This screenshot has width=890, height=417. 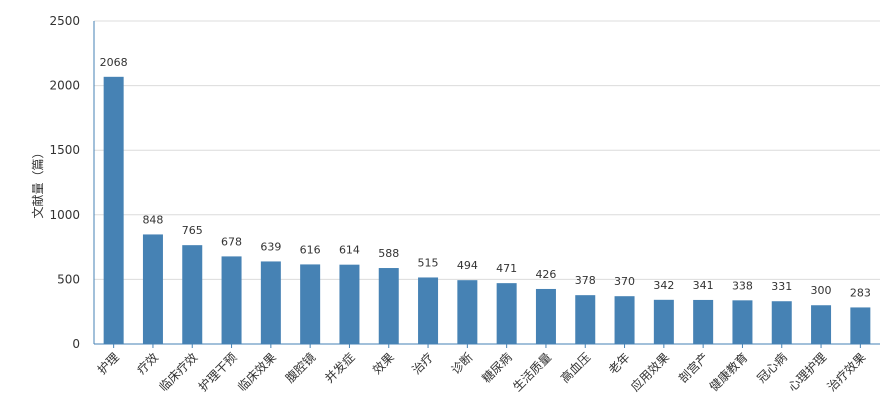 What do you see at coordinates (64, 86) in the screenshot?
I see `y-tick-label: 2000` at bounding box center [64, 86].